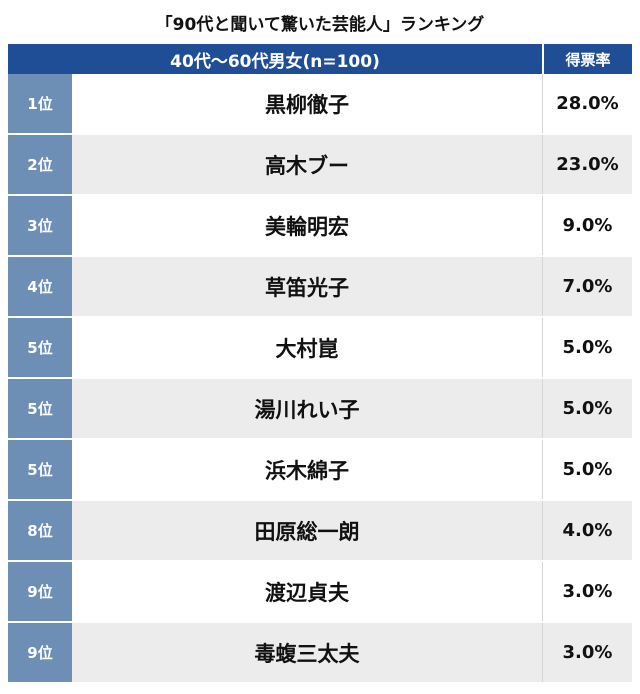 The height and width of the screenshot is (694, 640). What do you see at coordinates (40, 530) in the screenshot?
I see `rank-cell: 8位` at bounding box center [40, 530].